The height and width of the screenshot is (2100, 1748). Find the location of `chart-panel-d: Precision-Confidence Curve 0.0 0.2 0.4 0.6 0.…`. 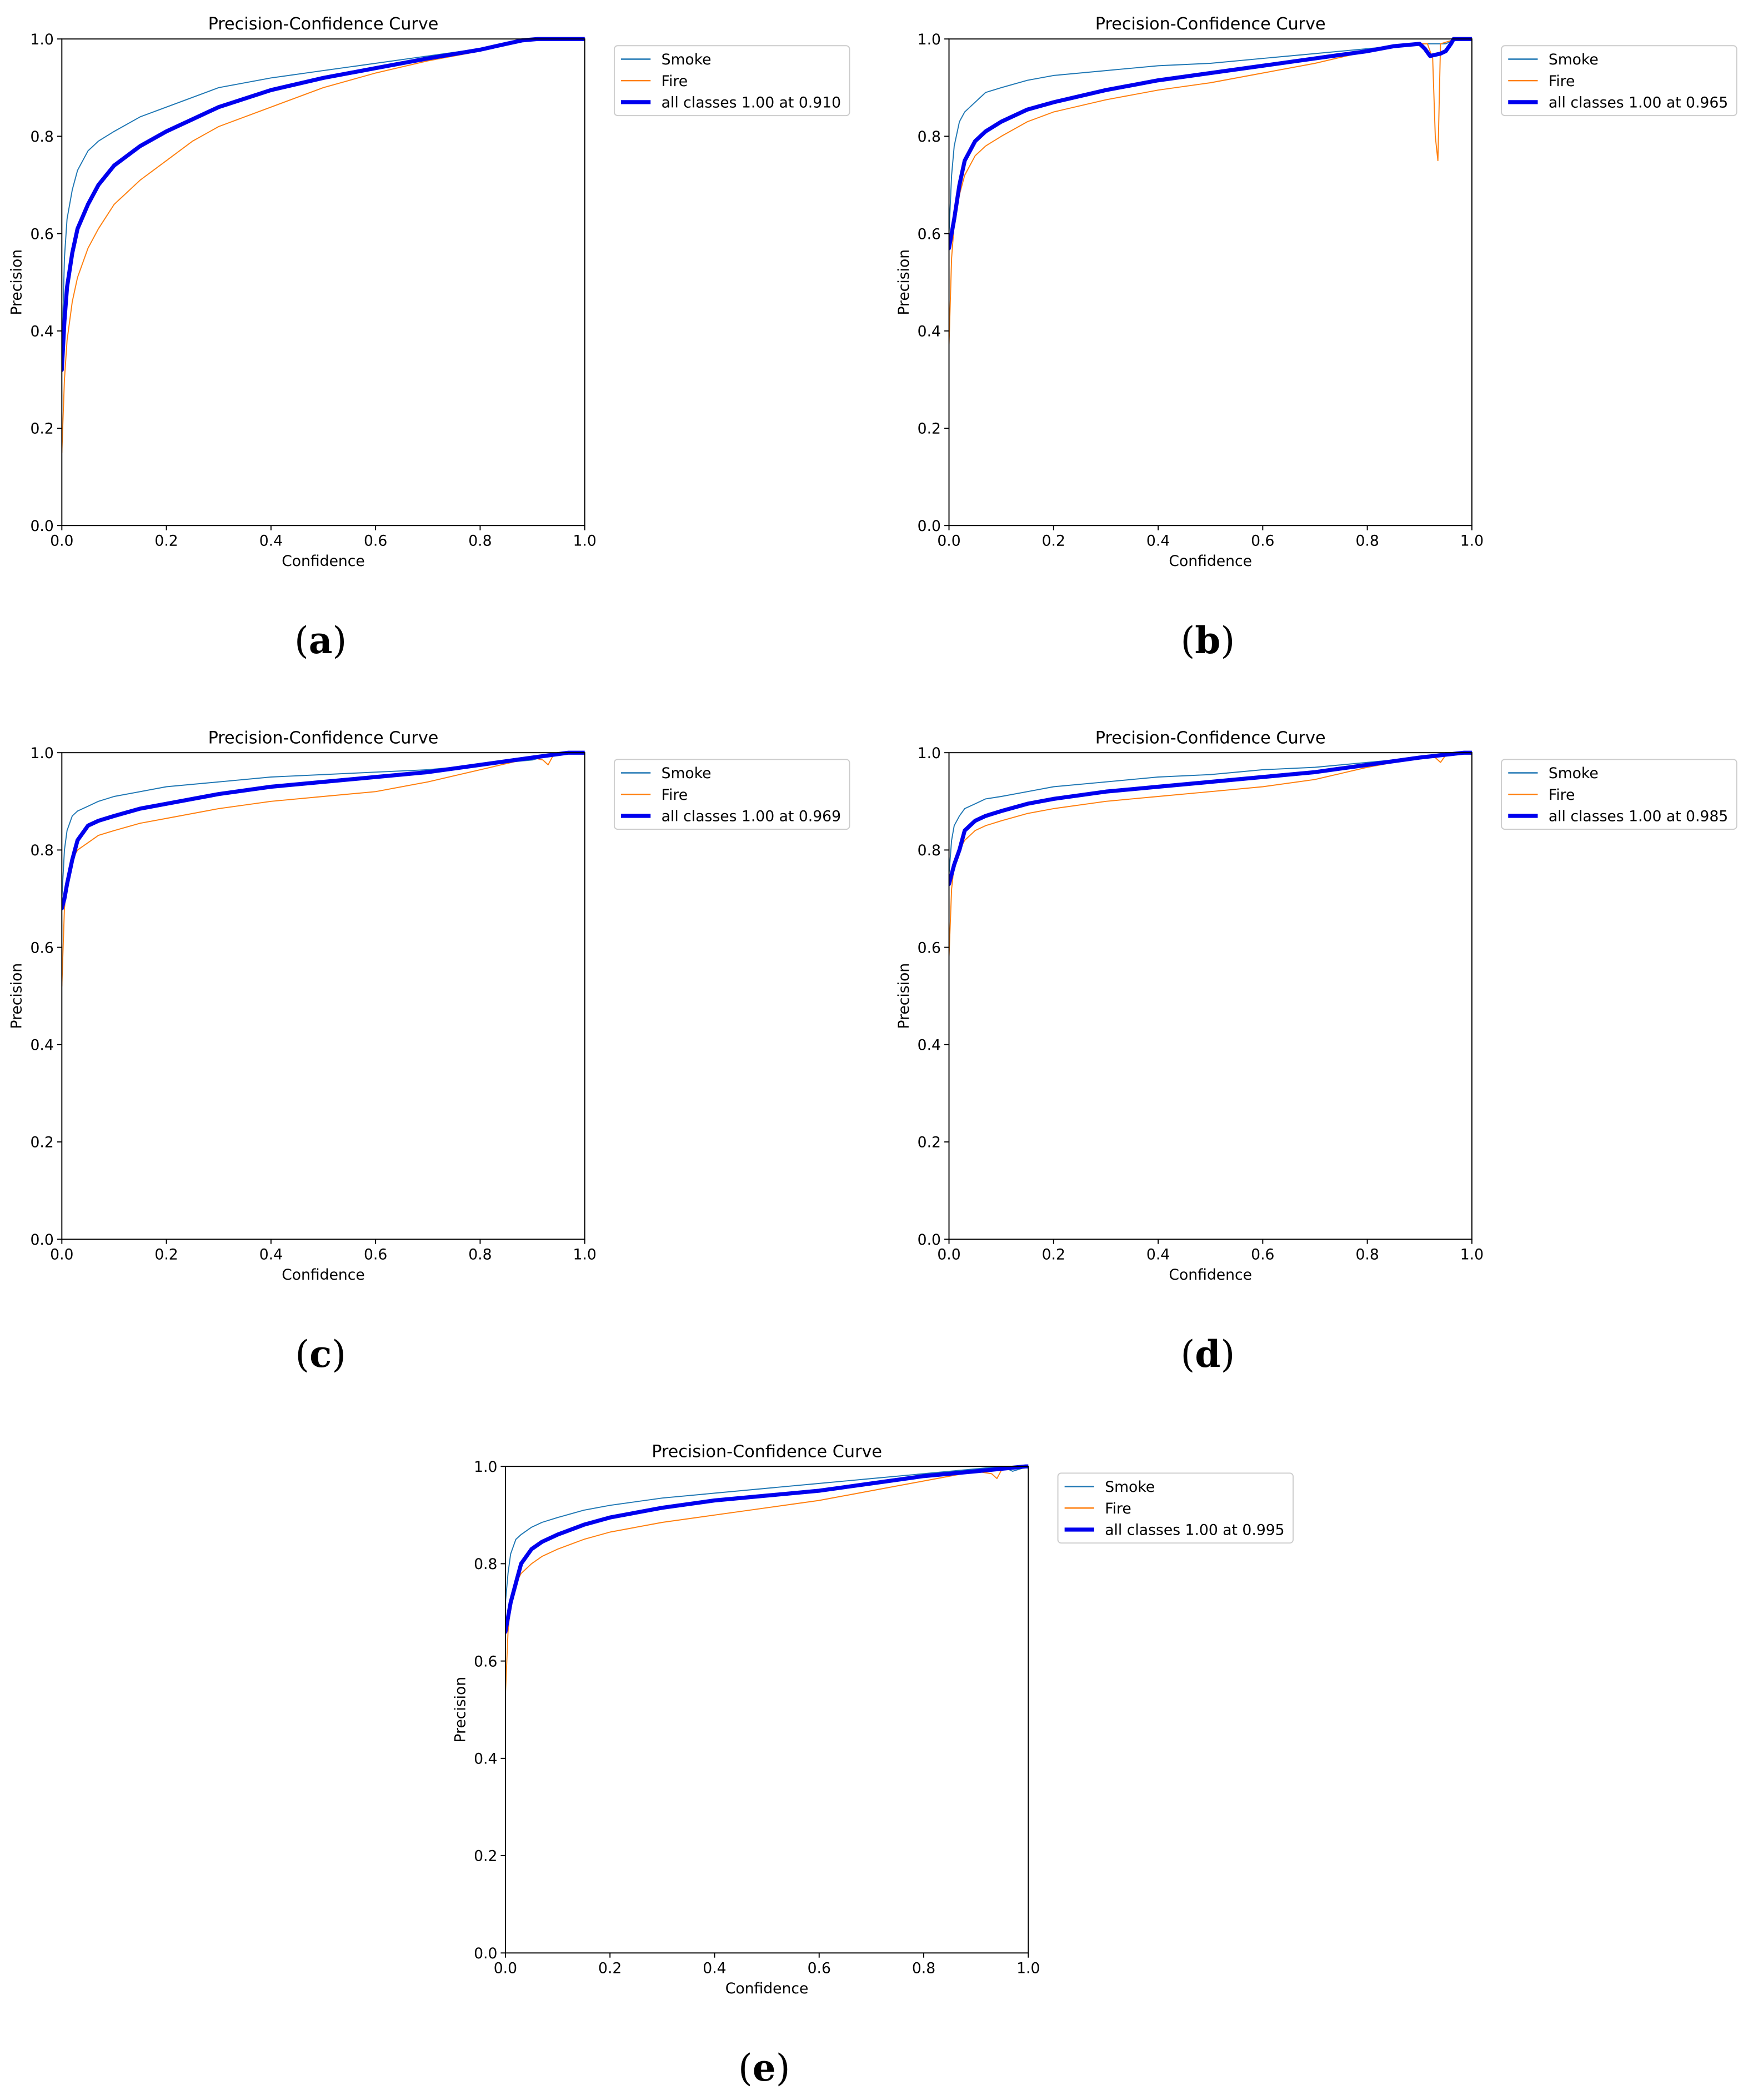

chart-panel-d: Precision-Confidence Curve 0.0 0.2 0.4 0.6 0.… is located at coordinates (1316, 1052).